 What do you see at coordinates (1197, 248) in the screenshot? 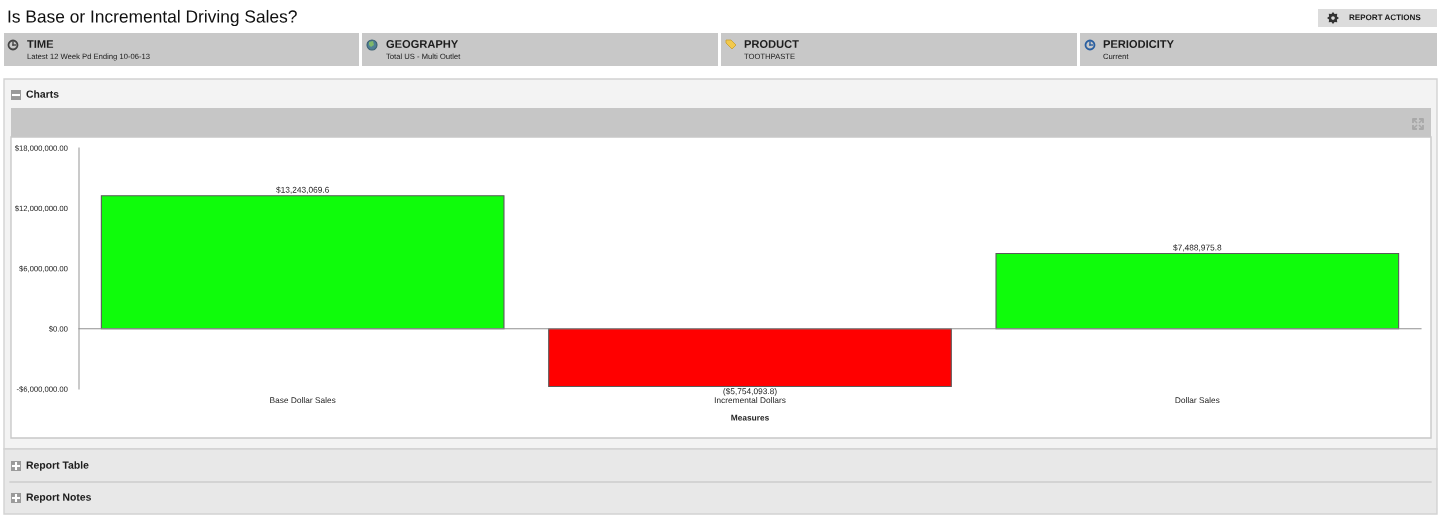
I see `data-label: $7,488,975.8` at bounding box center [1197, 248].